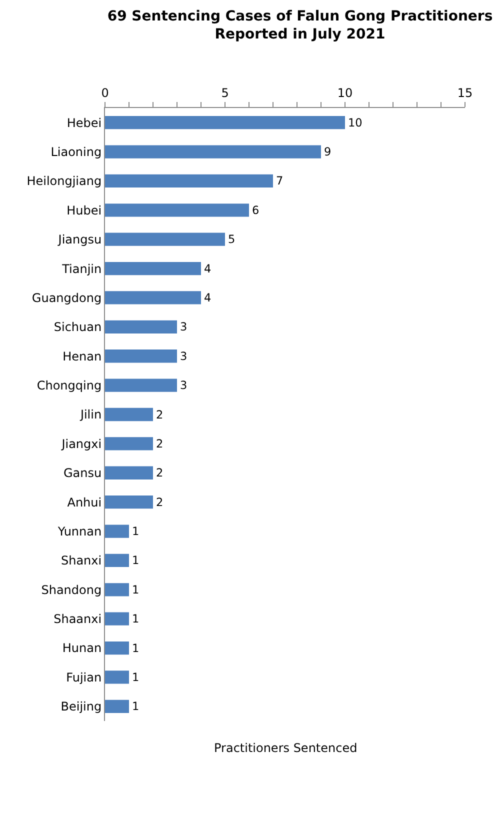 This screenshot has width=500, height=816. Describe the element at coordinates (79, 239) in the screenshot. I see `y-tick-label: Jiangsu` at that location.